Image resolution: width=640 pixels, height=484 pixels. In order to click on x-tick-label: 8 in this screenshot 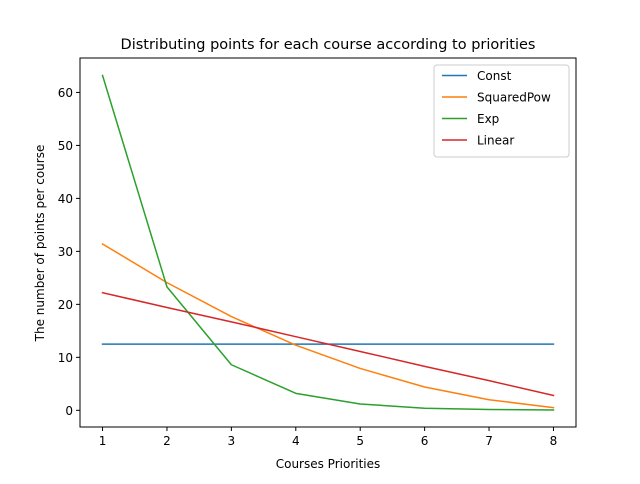, I will do `click(554, 441)`.